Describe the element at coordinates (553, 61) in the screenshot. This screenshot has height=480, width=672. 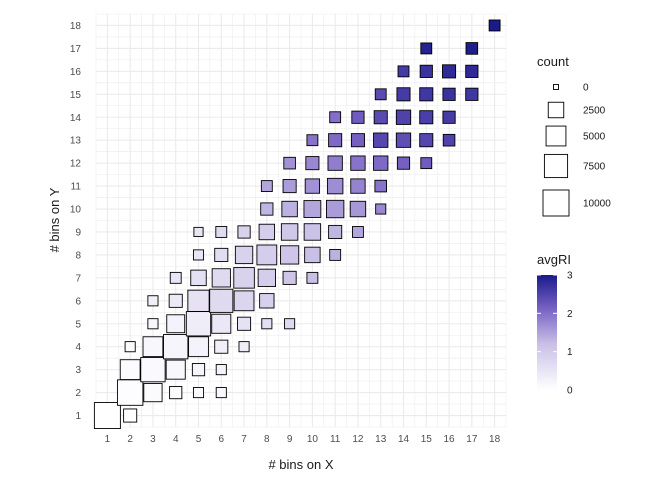
I see `size-legend-title: count` at that location.